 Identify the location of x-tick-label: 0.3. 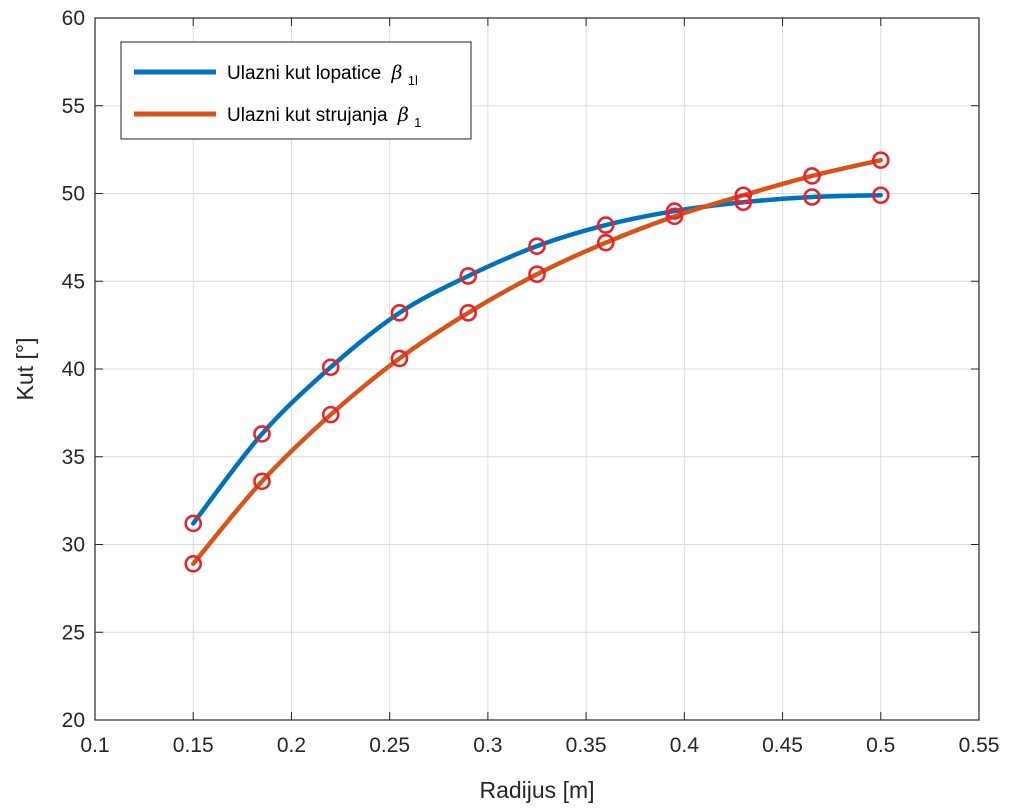
(487, 745).